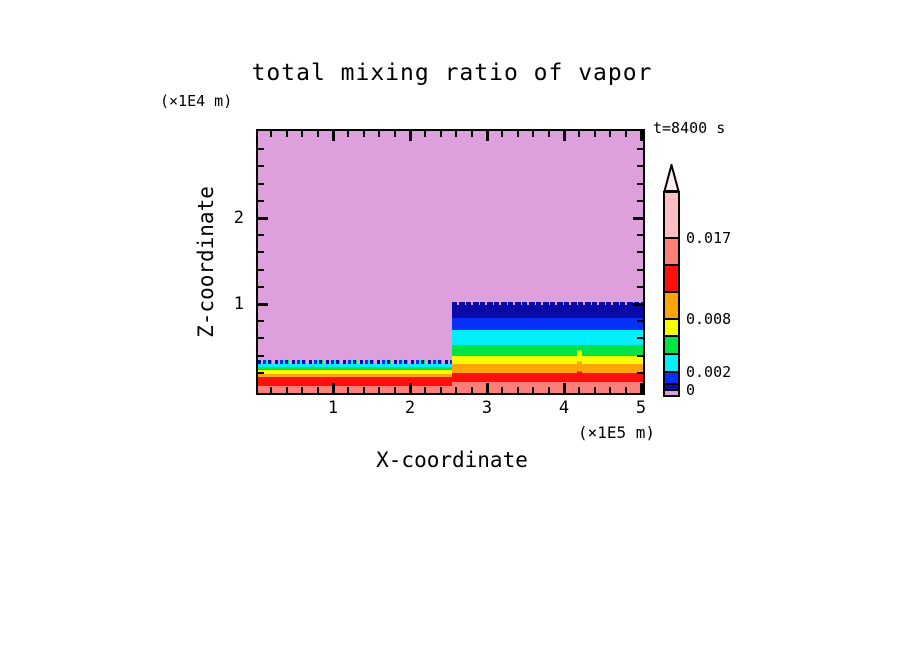 The height and width of the screenshot is (654, 904). Describe the element at coordinates (671, 377) in the screenshot. I see `colorbar-cell-blue` at that location.